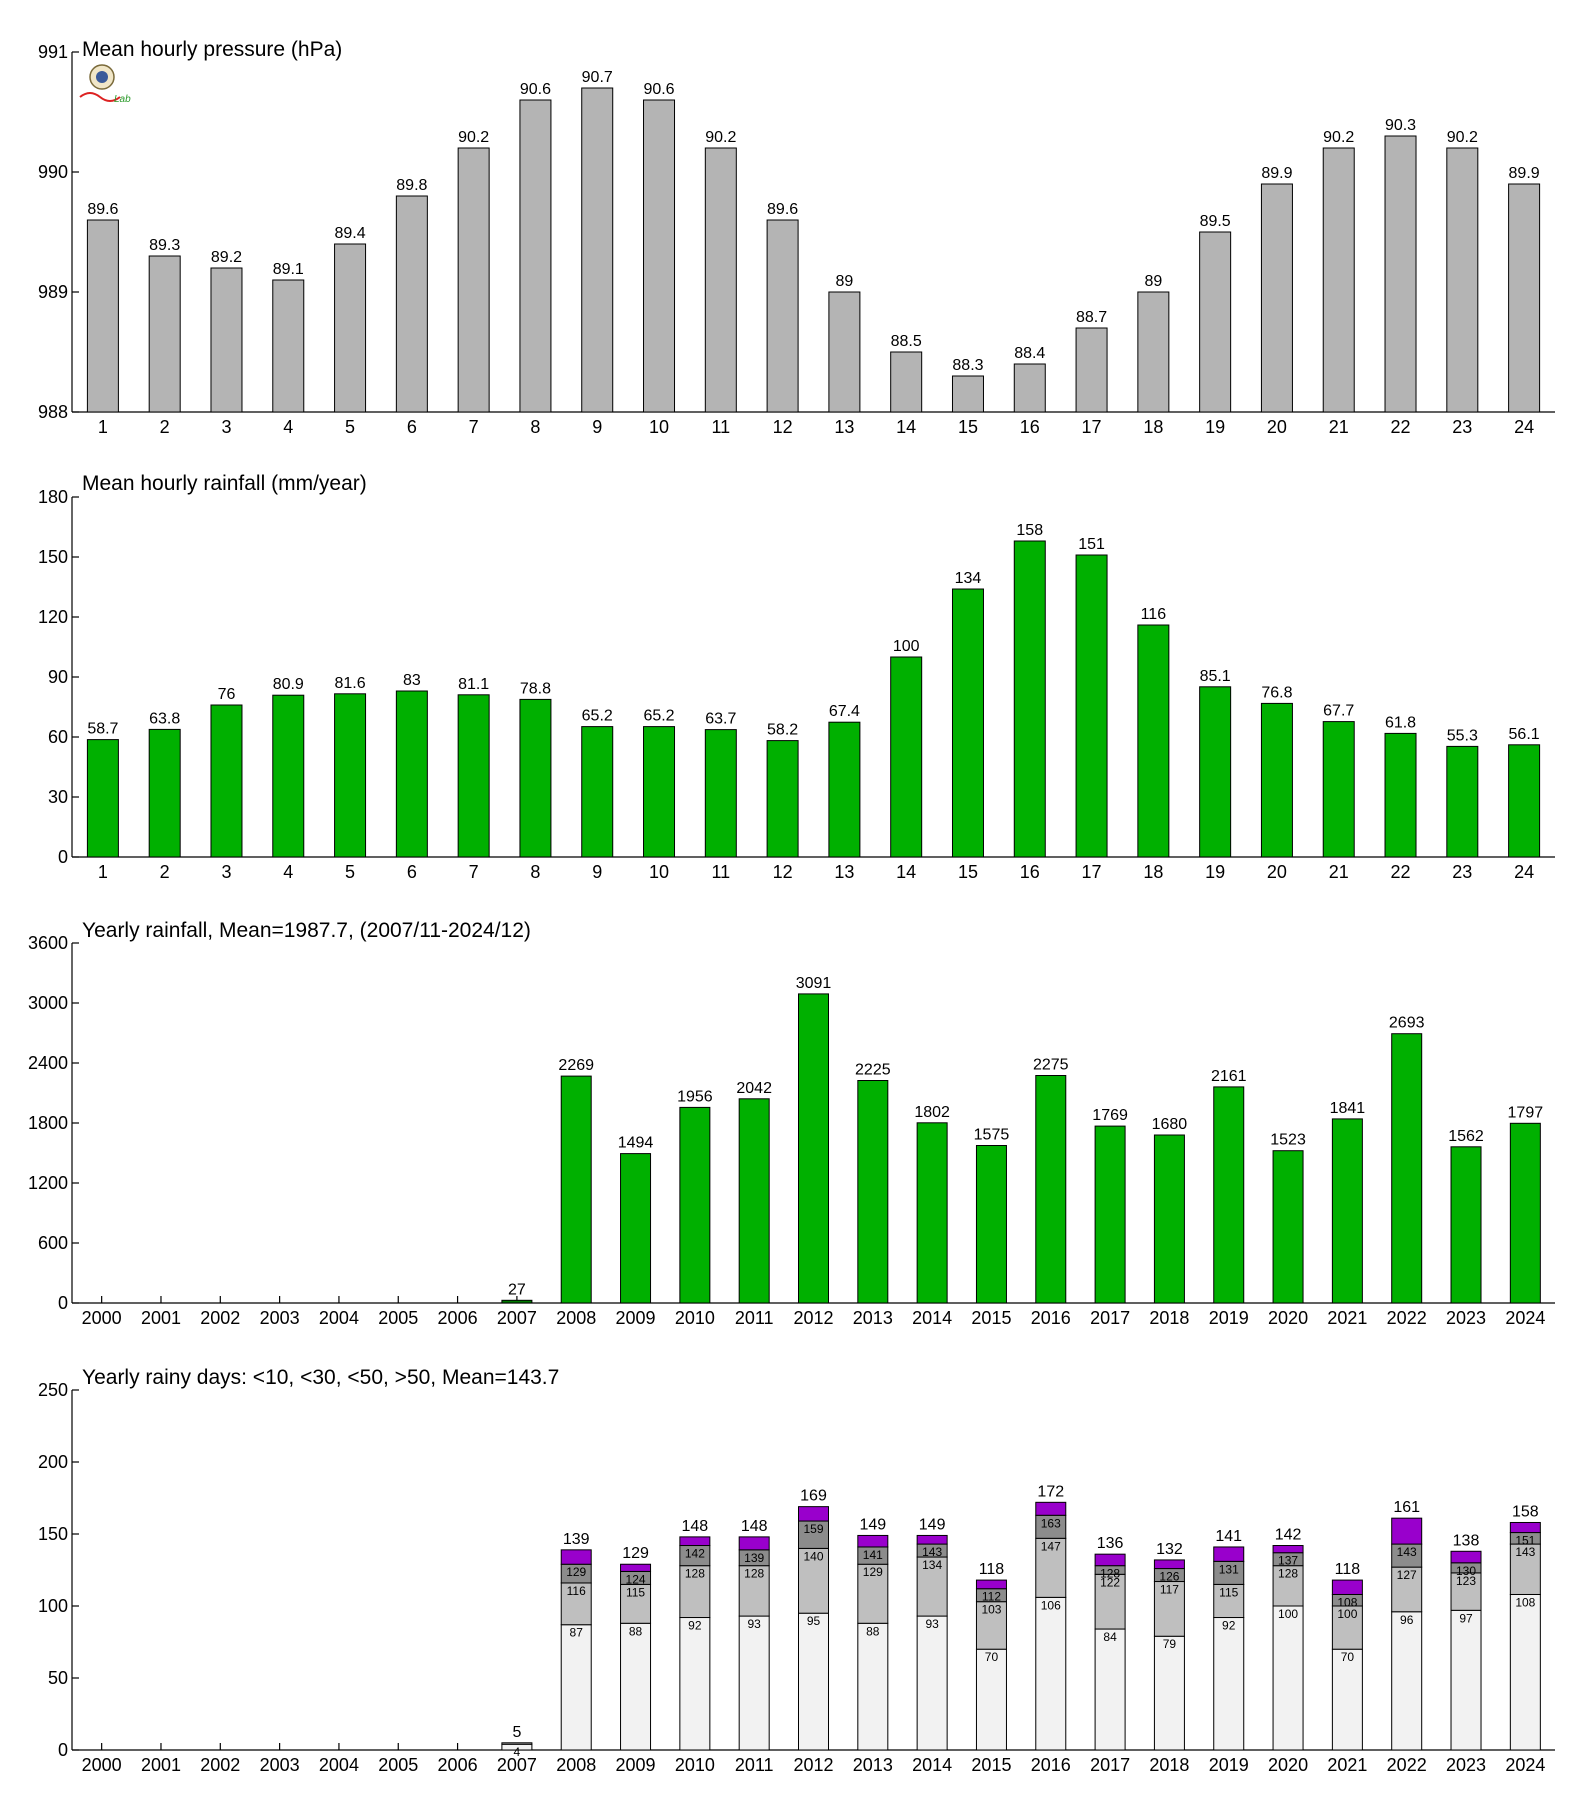 This screenshot has width=1580, height=1800. I want to click on hourly-rain-bar-label: 76, so click(227, 694).